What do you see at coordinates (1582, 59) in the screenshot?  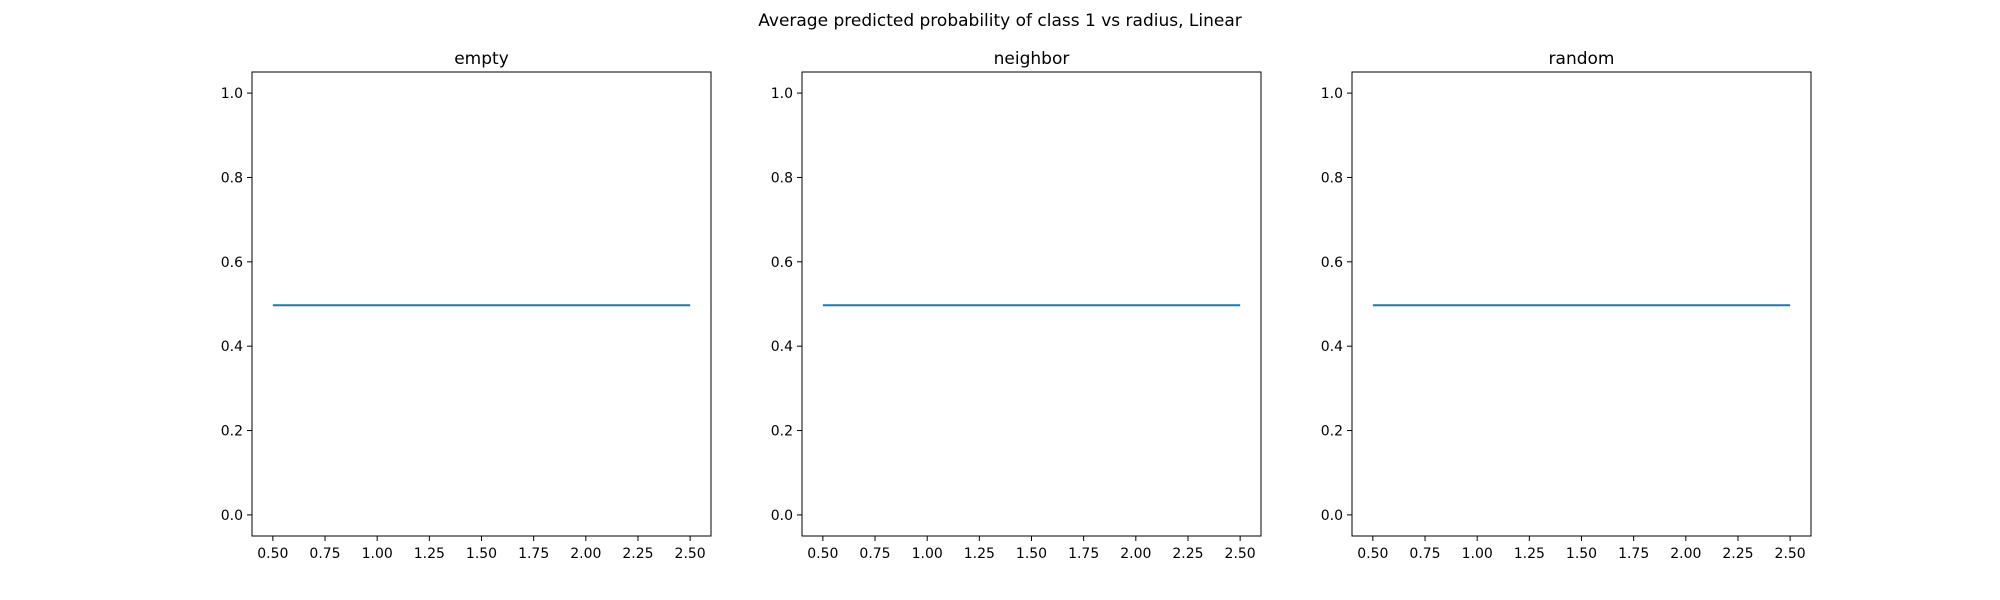 I see `subplot-title: random` at bounding box center [1582, 59].